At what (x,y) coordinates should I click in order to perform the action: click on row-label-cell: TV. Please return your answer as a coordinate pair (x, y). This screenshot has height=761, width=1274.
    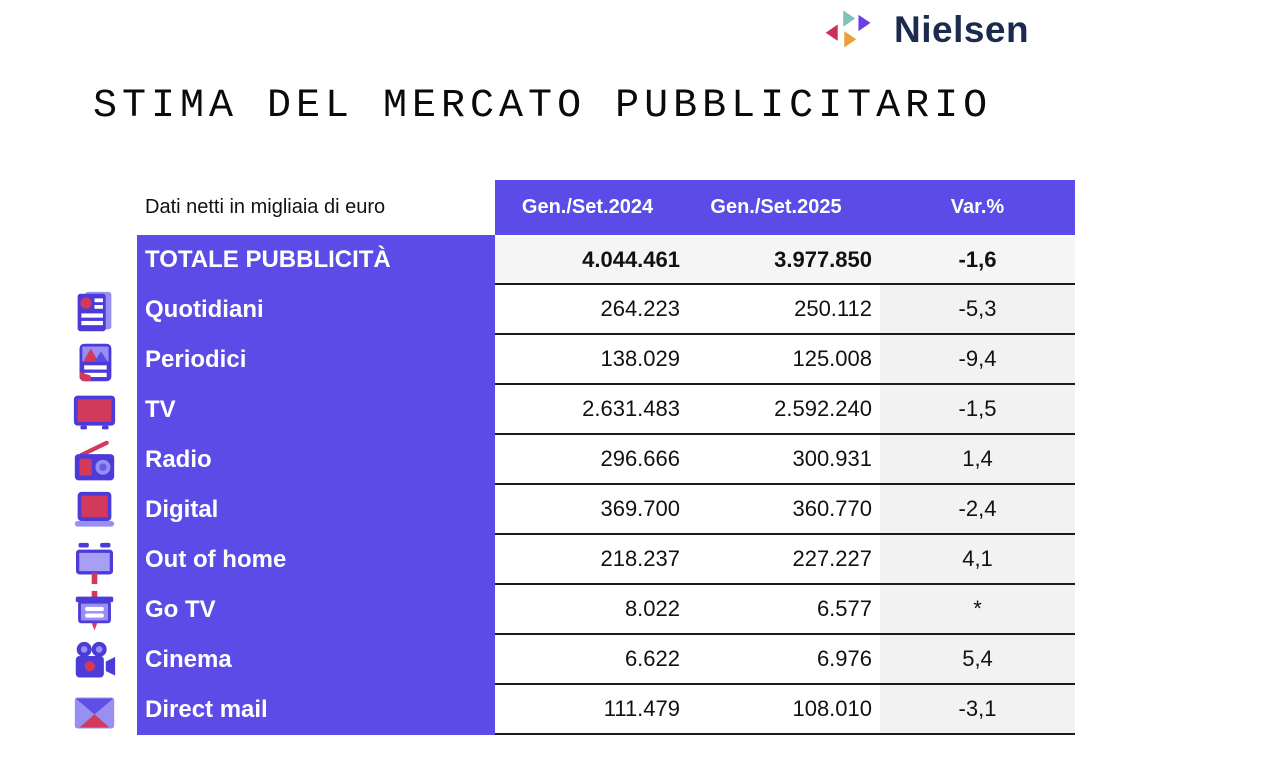
    Looking at the image, I should click on (316, 410).